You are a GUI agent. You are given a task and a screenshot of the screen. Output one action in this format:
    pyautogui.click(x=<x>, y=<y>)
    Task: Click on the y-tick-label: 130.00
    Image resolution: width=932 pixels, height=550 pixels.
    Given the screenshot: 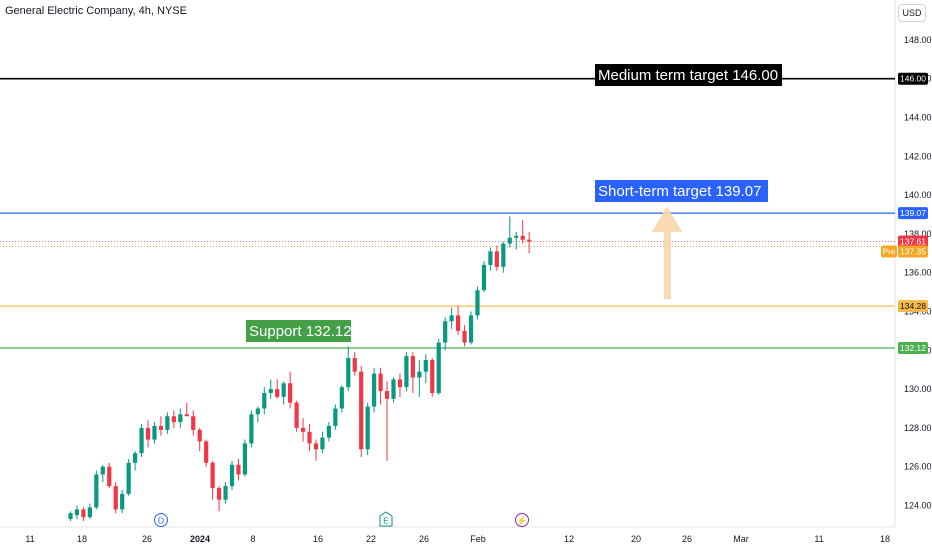 What is the action you would take?
    pyautogui.click(x=918, y=389)
    